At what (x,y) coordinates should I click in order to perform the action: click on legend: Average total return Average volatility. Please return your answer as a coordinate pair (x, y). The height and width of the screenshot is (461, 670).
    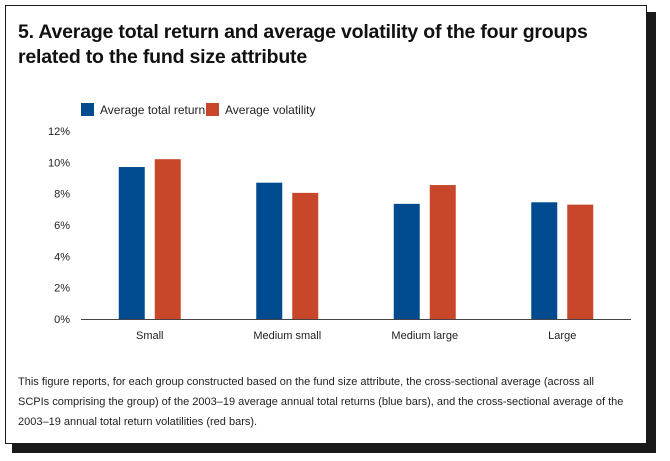
    Looking at the image, I should click on (198, 110).